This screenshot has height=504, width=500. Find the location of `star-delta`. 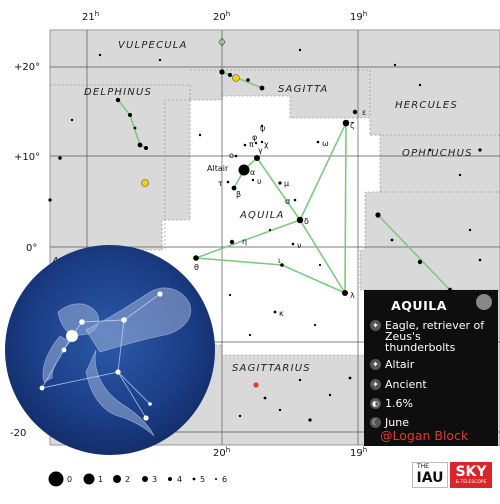

star-delta is located at coordinates (300, 220).